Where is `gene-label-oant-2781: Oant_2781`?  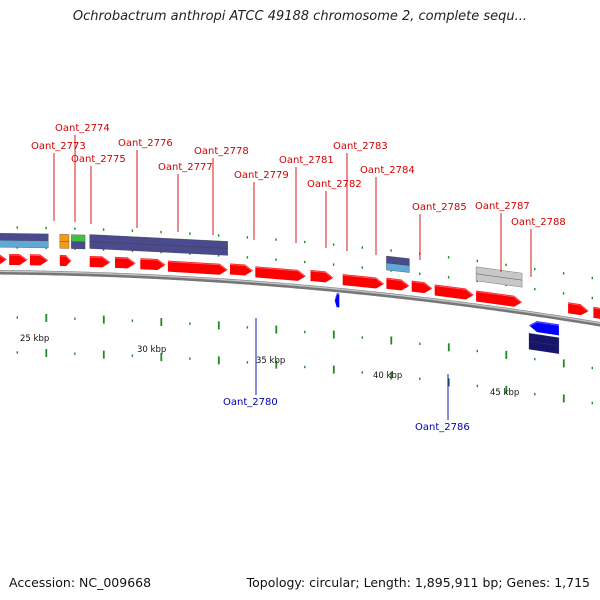 gene-label-oant-2781: Oant_2781 is located at coordinates (306, 199).